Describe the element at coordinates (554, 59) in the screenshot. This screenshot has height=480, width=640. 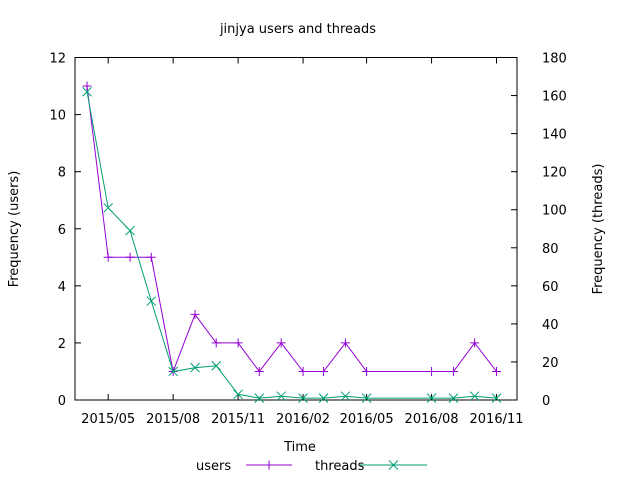
I see `y2-tick-label: 180` at that location.